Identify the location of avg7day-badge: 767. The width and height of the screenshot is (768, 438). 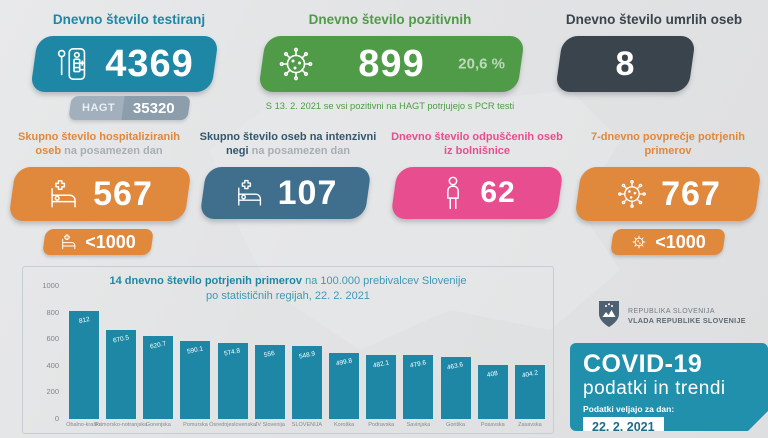
(668, 194).